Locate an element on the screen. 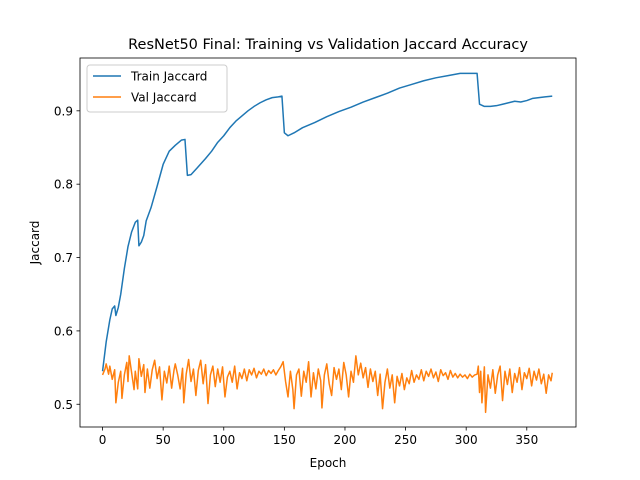  x-tick-label: 300 is located at coordinates (466, 440).